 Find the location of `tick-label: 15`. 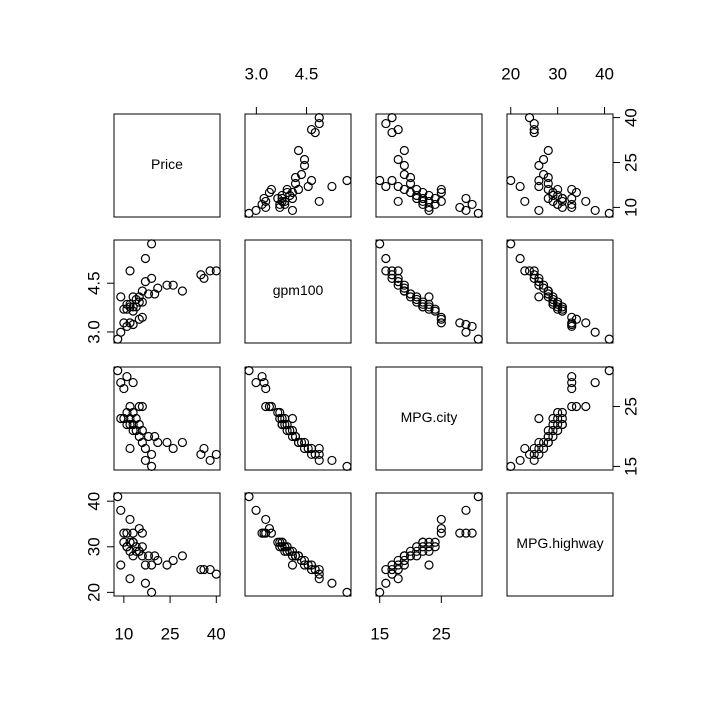

tick-label: 15 is located at coordinates (630, 466).